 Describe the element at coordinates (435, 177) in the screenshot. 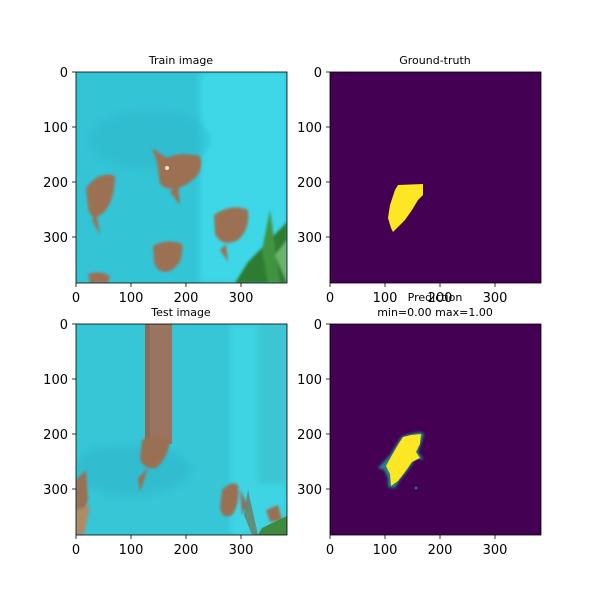

I see `ground-truth-mask` at that location.